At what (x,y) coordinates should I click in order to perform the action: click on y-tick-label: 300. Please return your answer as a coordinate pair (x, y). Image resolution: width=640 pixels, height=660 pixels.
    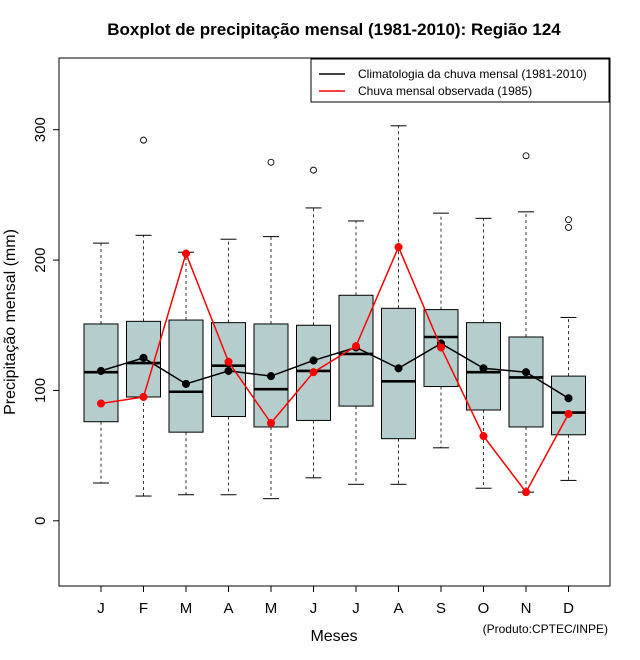
    Looking at the image, I should click on (40, 129).